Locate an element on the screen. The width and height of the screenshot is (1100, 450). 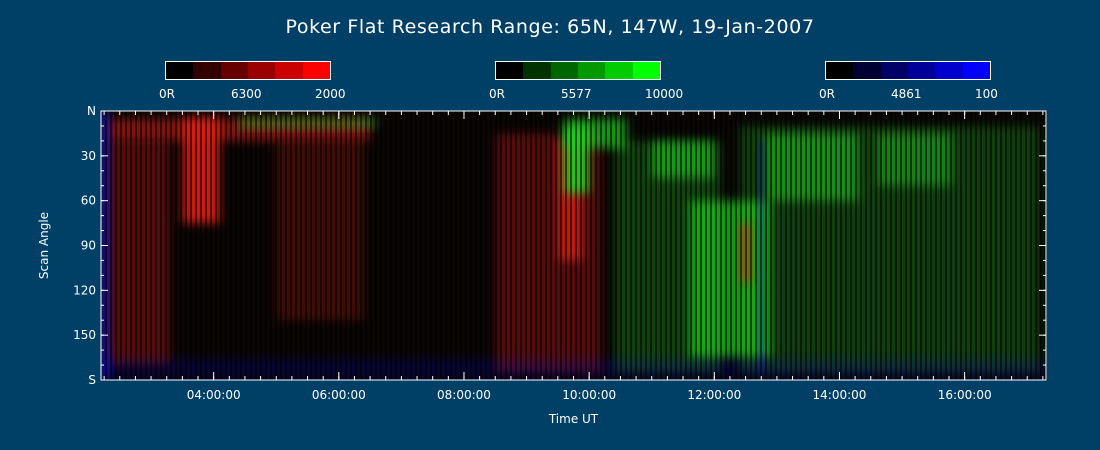
colorbar-green-strip is located at coordinates (578, 70).